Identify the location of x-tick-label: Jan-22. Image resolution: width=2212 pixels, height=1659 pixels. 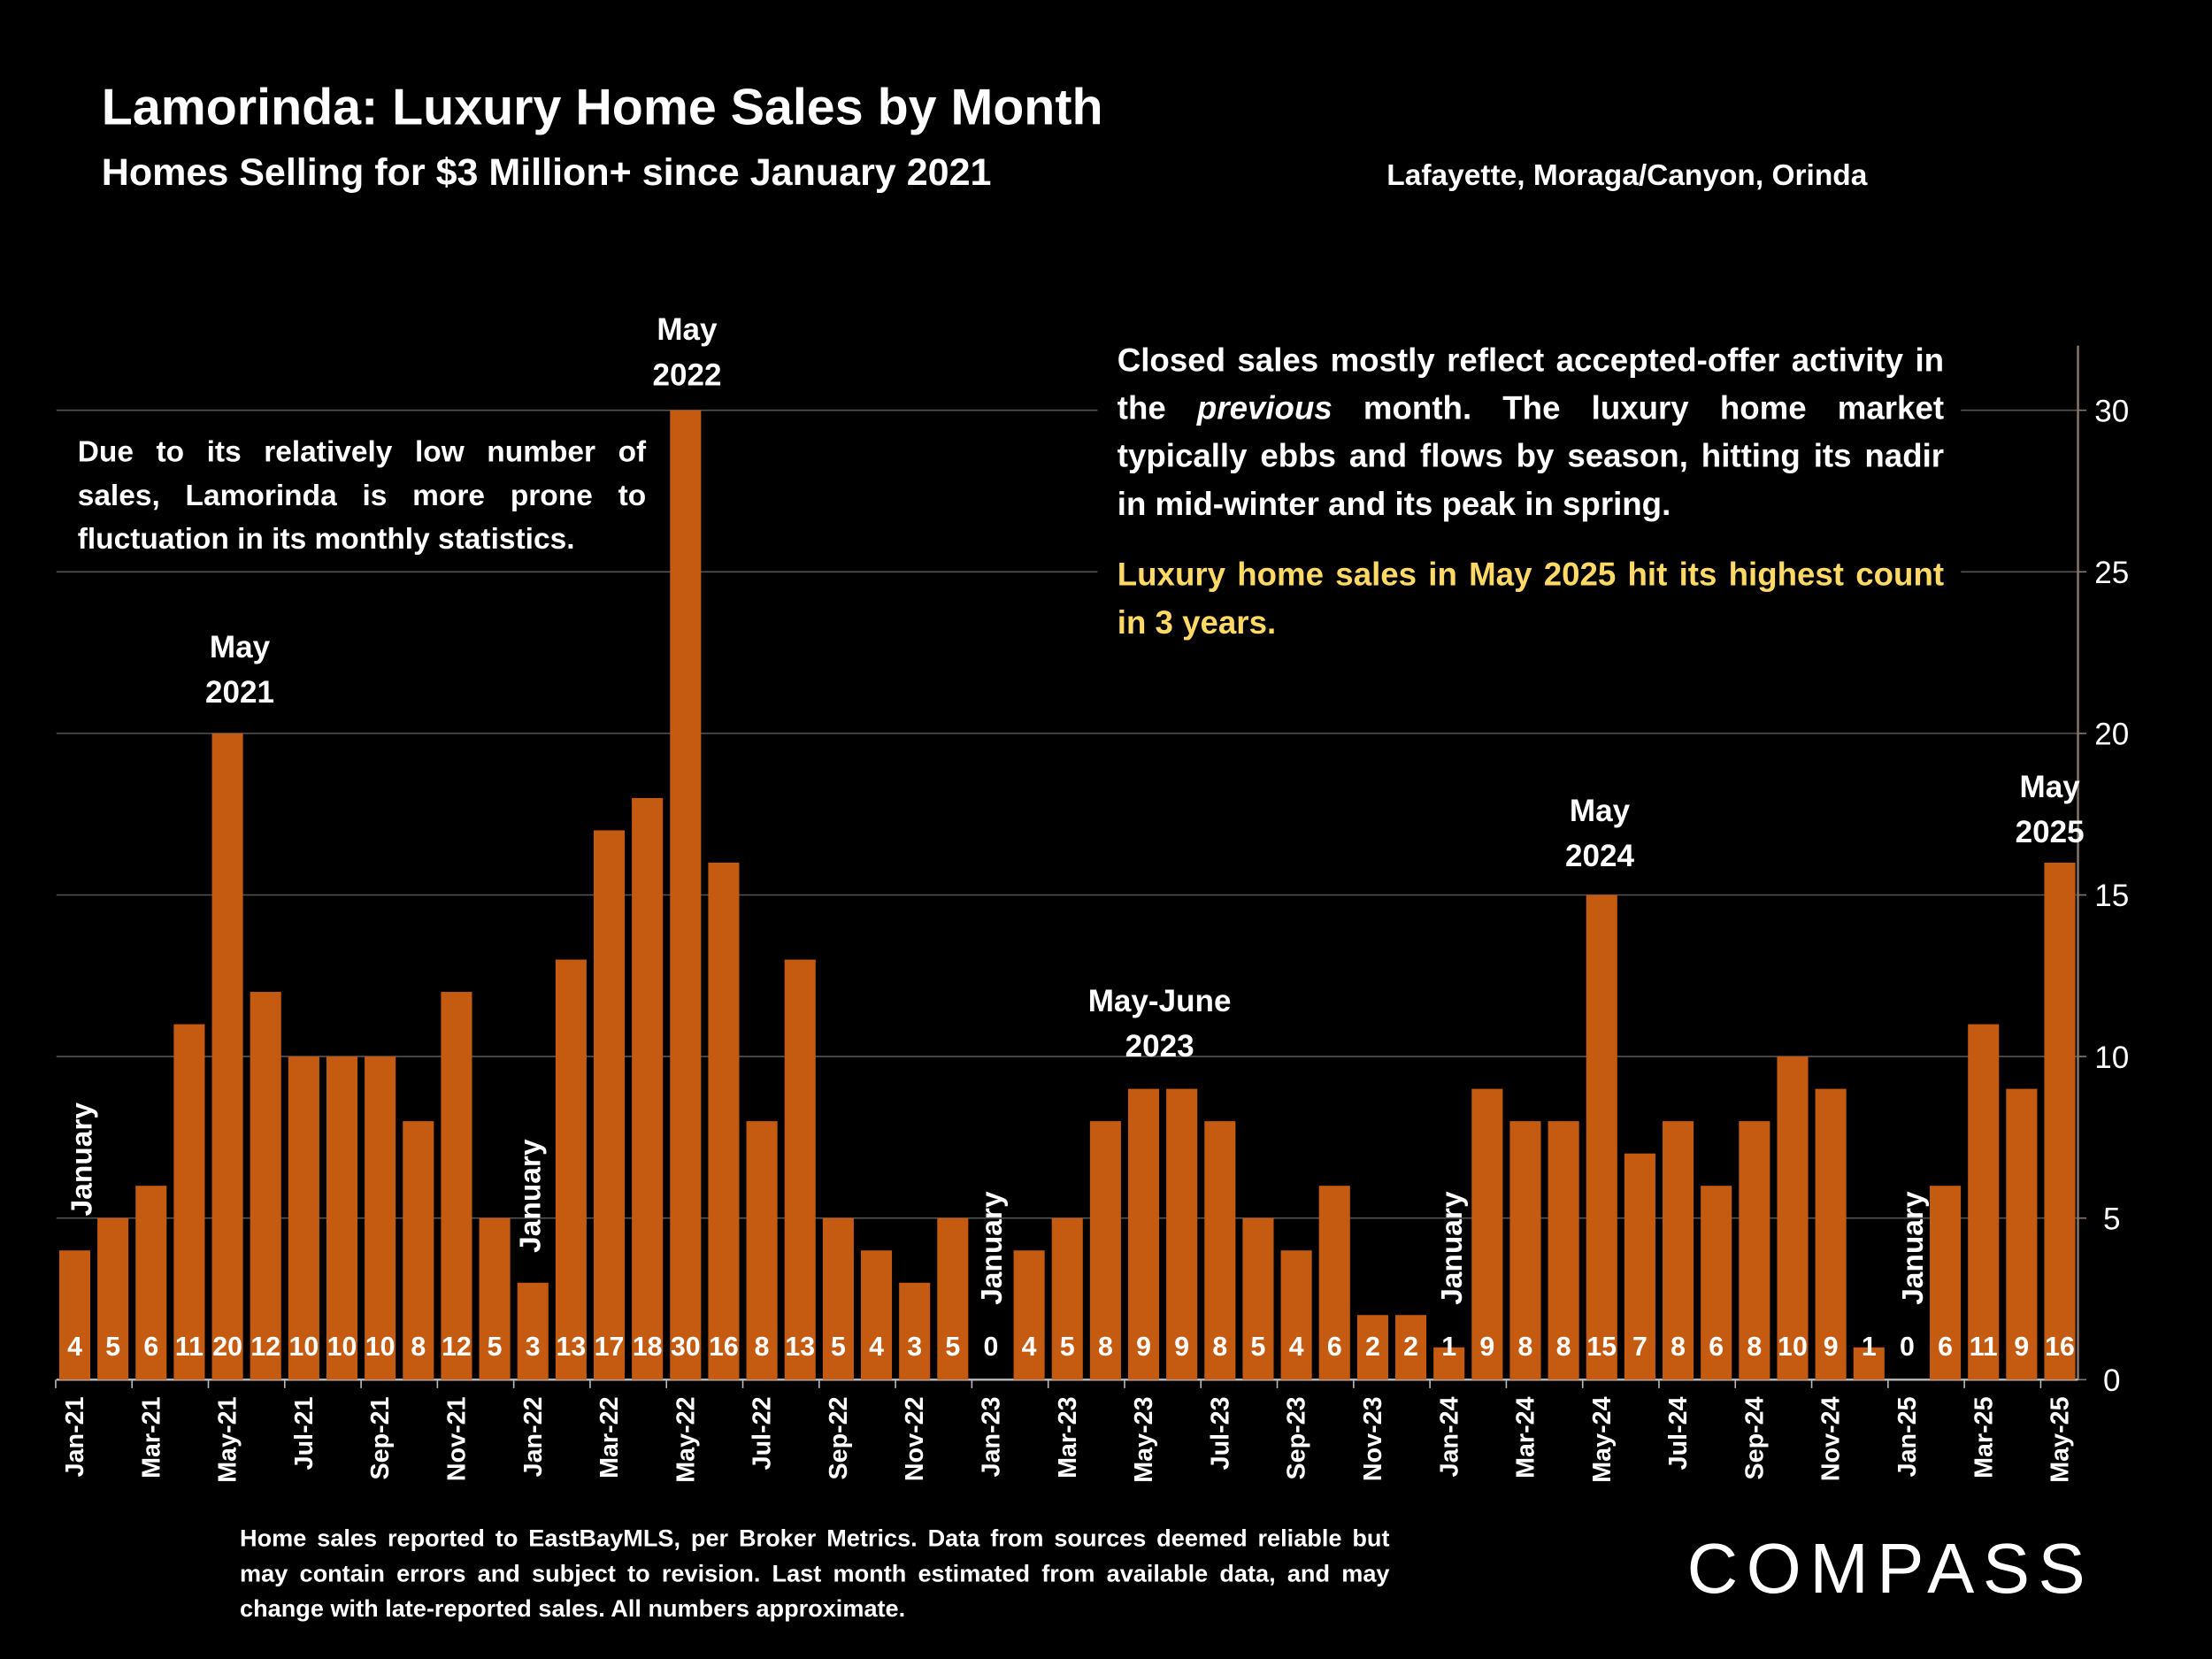
(534, 1437).